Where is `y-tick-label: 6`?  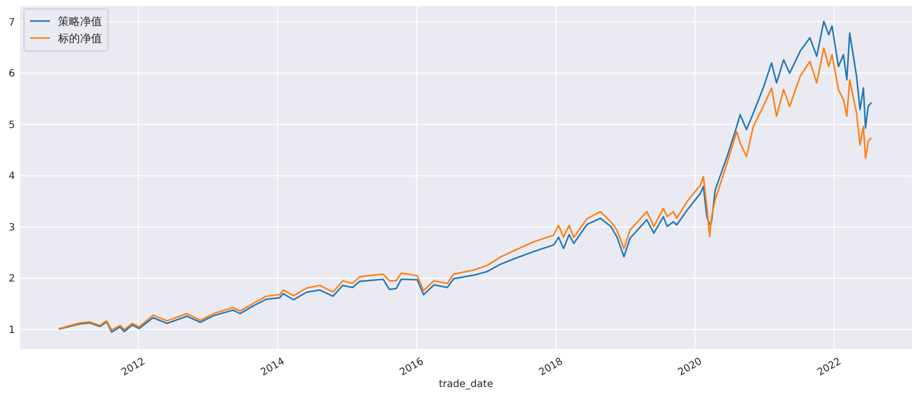
y-tick-label: 6 is located at coordinates (11, 74).